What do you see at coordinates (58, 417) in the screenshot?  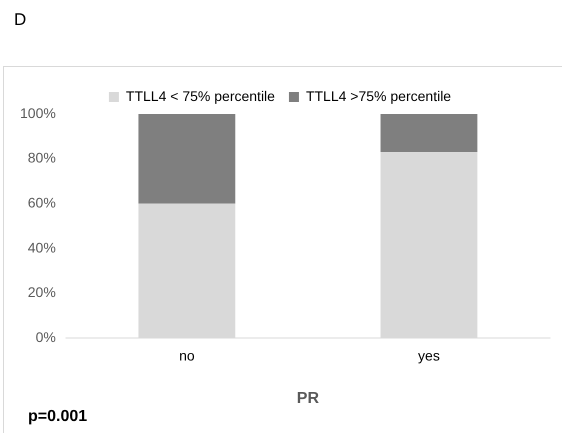 I see `text: p=0.001` at bounding box center [58, 417].